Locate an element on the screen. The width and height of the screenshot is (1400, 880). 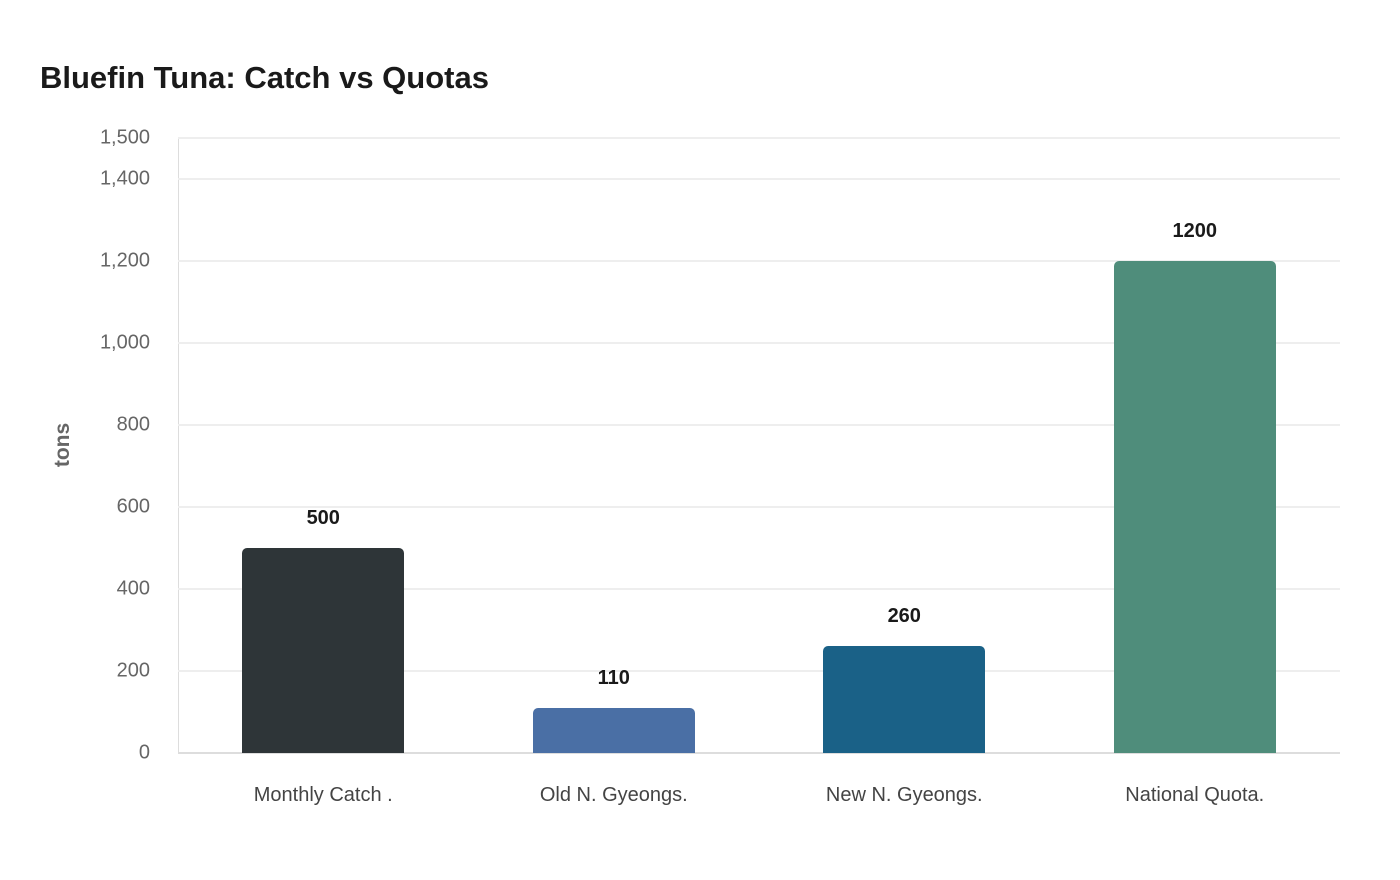
y-tick-label: 1,500 is located at coordinates (124, 137).